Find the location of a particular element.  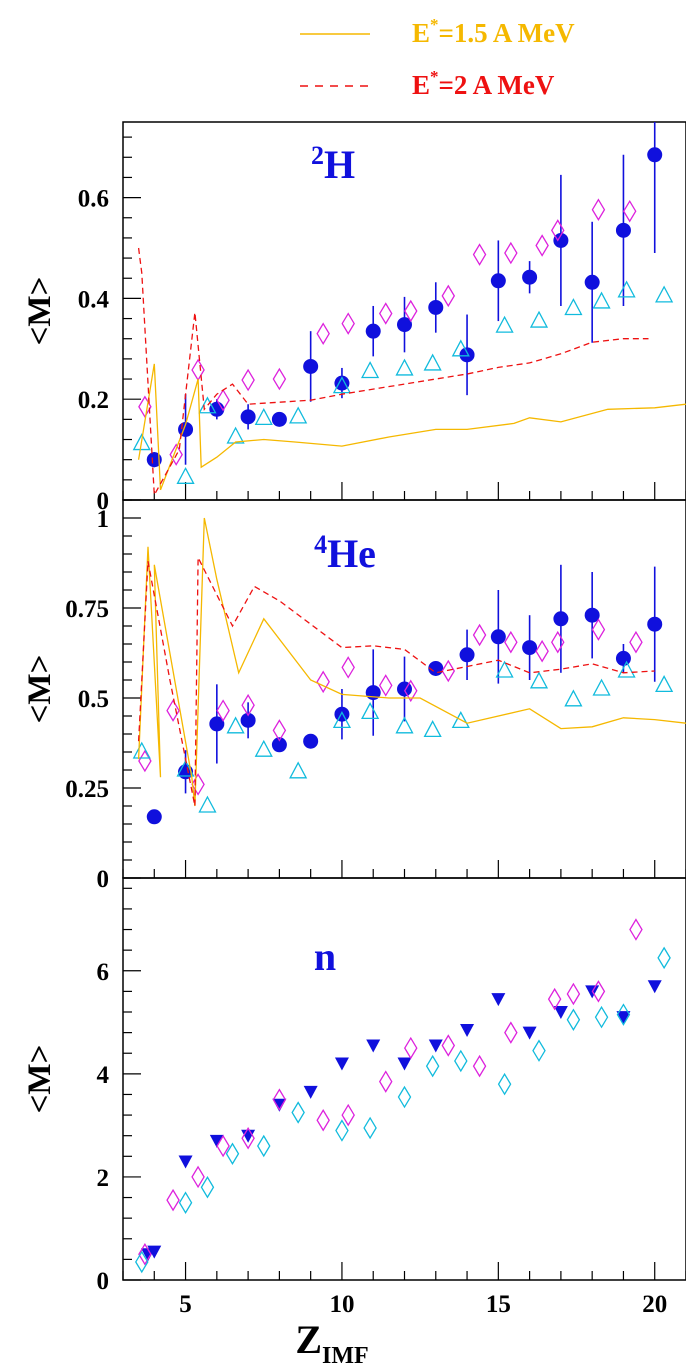

y-tick-label: 0.25 is located at coordinates (87, 789).